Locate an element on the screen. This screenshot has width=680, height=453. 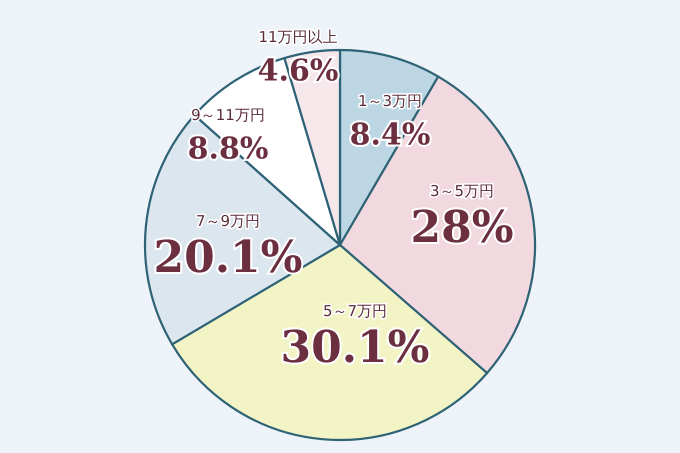
slice-label: 9～11万円 is located at coordinates (228, 115).